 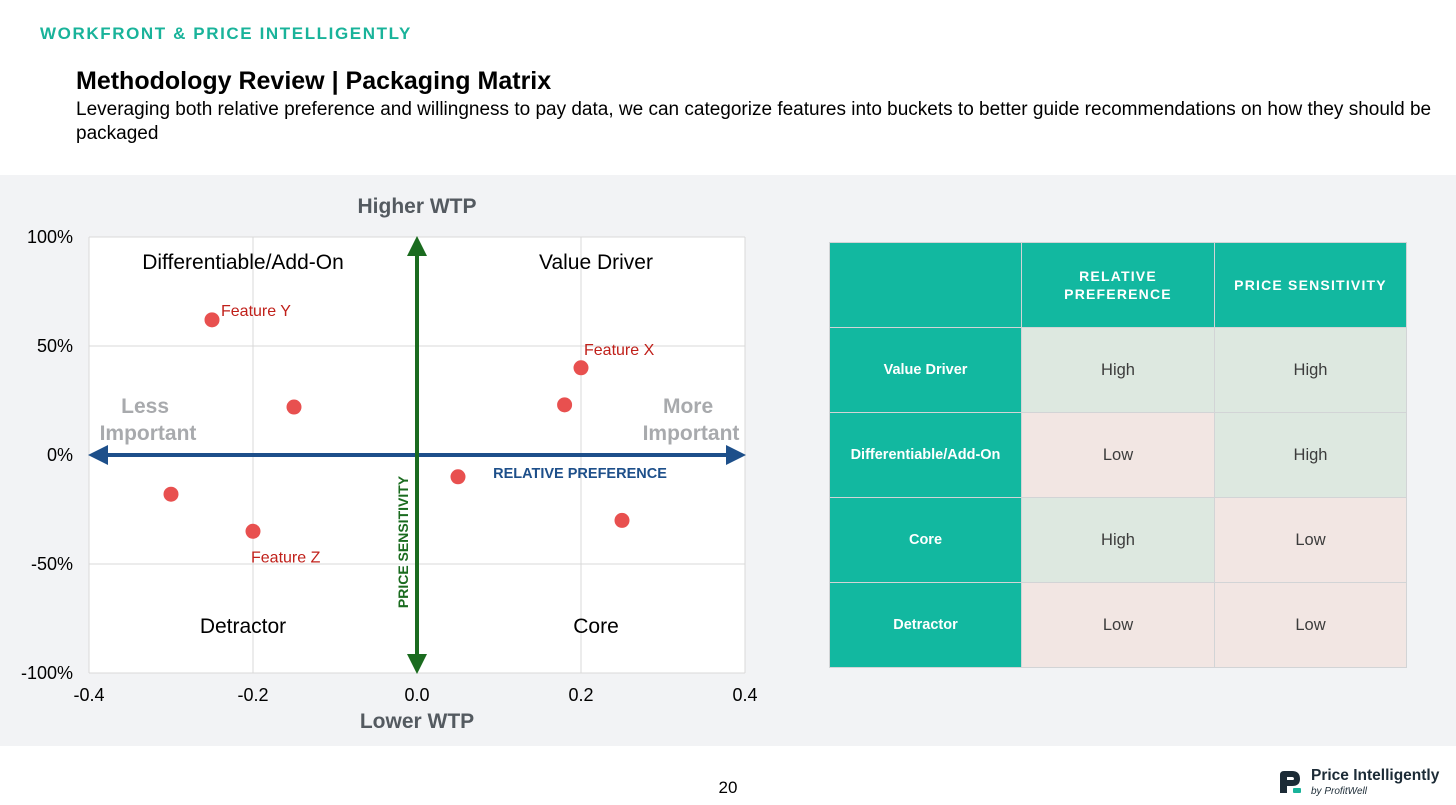 I want to click on cell-value-driver-relative-preference: High, so click(x=1118, y=370).